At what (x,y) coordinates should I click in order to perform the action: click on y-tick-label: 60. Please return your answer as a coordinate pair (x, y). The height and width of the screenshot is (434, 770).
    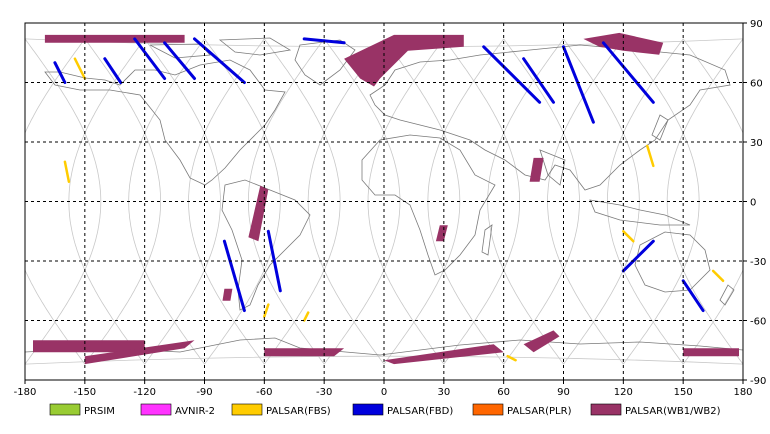
    Looking at the image, I should click on (756, 84).